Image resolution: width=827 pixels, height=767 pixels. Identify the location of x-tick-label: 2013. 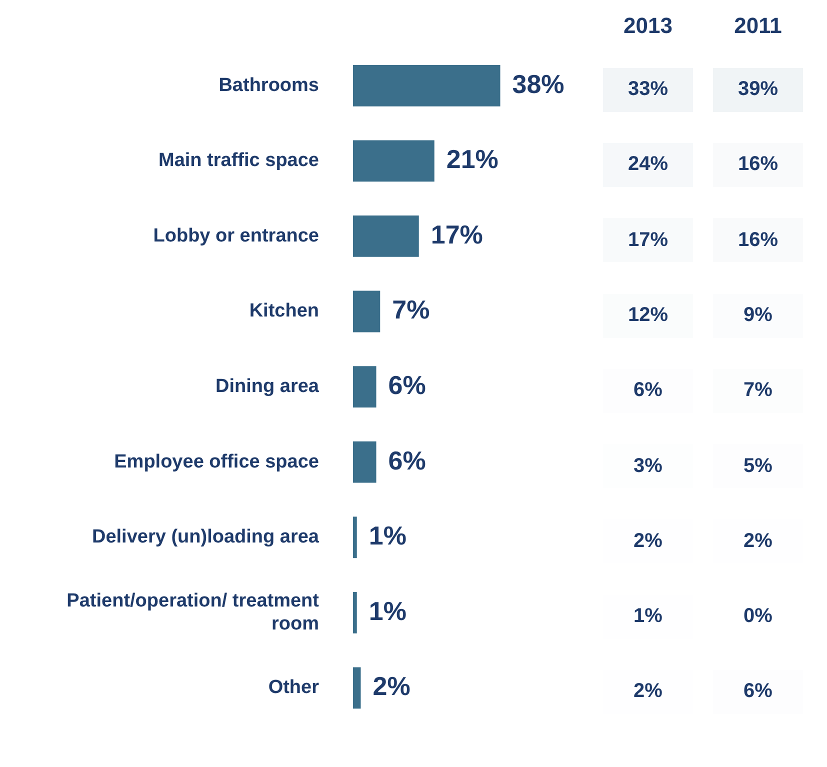
(648, 26).